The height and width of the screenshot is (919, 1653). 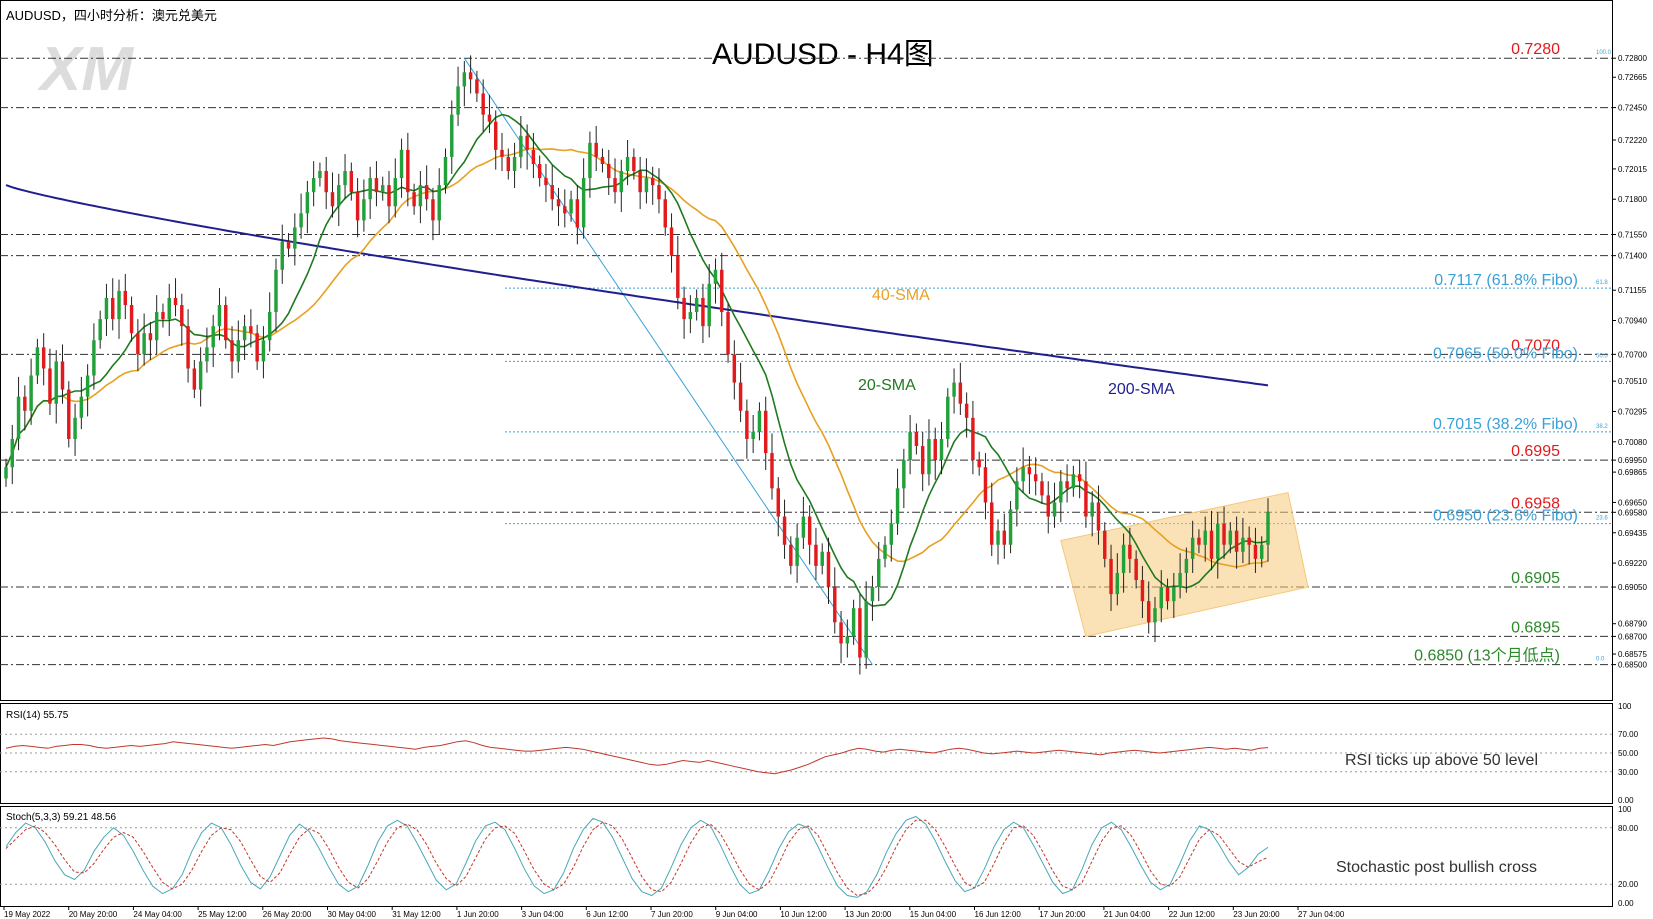 What do you see at coordinates (1632, 354) in the screenshot?
I see `price-tick-label: 0.70700` at bounding box center [1632, 354].